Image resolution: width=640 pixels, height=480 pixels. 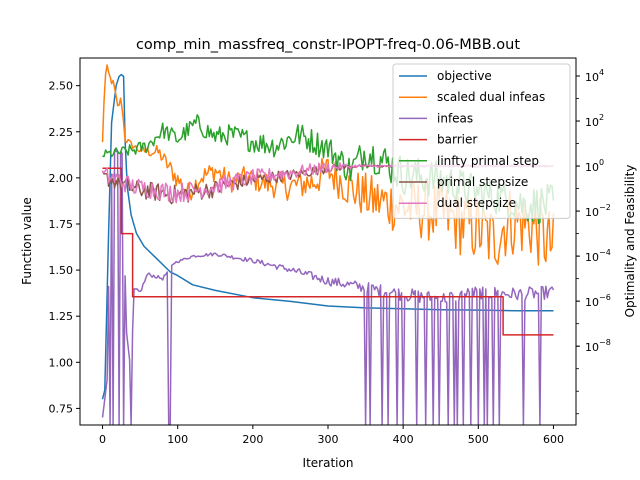 I want to click on y2-tick-label: 10⁻², so click(x=598, y=211).